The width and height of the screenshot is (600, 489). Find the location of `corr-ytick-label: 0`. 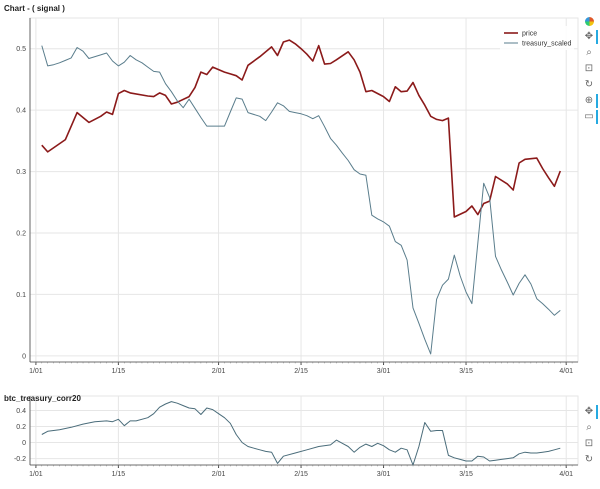

corr-ytick-label: 0 is located at coordinates (24, 443).